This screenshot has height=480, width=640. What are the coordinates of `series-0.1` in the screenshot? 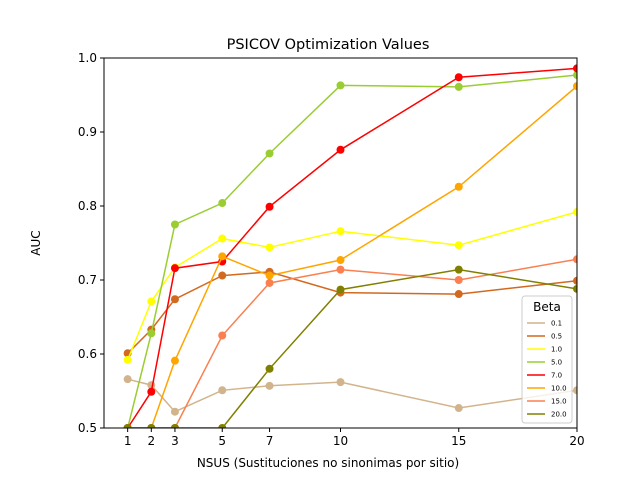 It's located at (350, 395).